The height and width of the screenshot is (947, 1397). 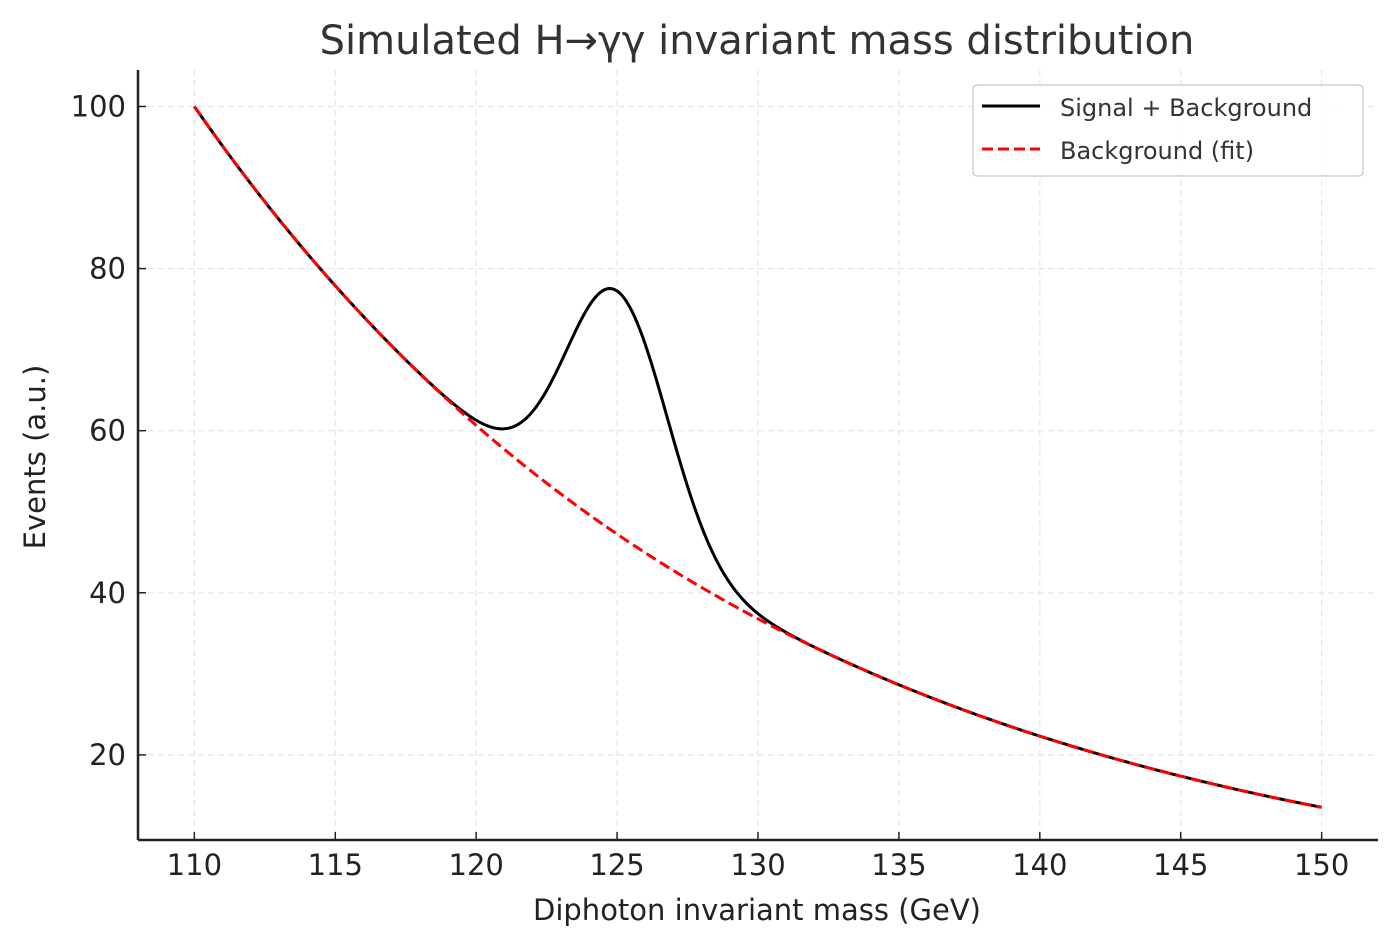 What do you see at coordinates (194, 865) in the screenshot?
I see `x-tick-label: 110` at bounding box center [194, 865].